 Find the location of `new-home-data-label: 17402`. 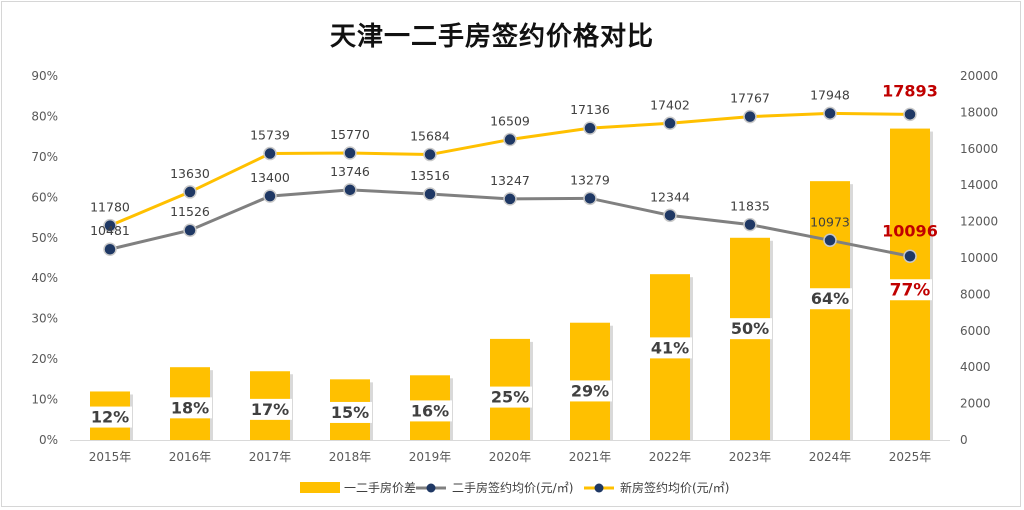

new-home-data-label: 17402 is located at coordinates (670, 104).